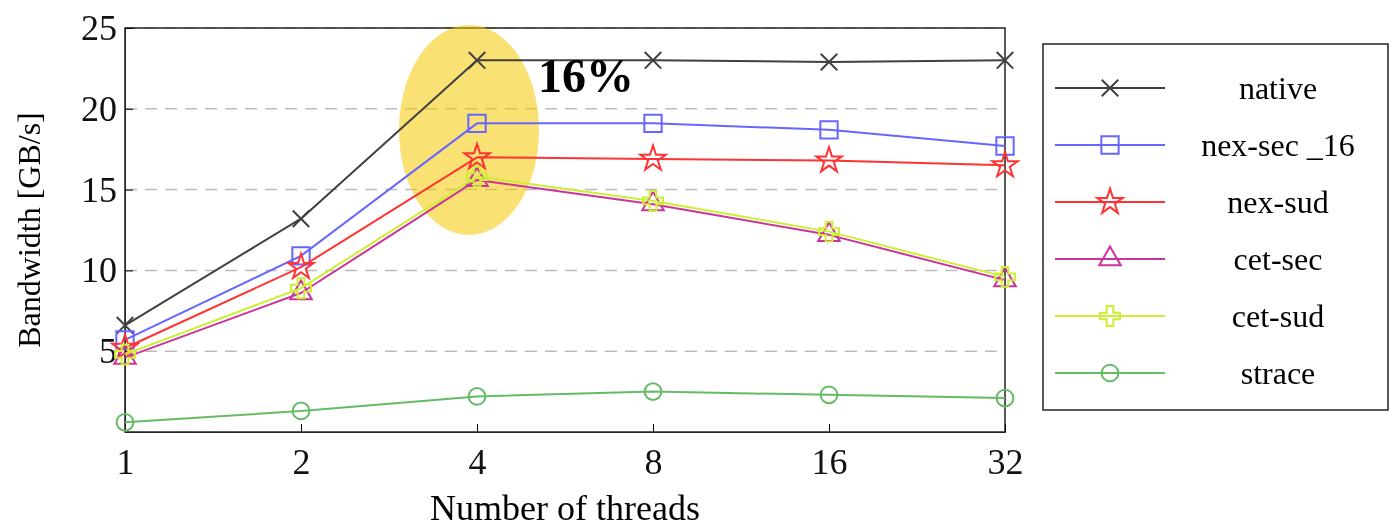 The width and height of the screenshot is (1393, 526). What do you see at coordinates (1278, 316) in the screenshot?
I see `legend-label: cet-sud` at bounding box center [1278, 316].